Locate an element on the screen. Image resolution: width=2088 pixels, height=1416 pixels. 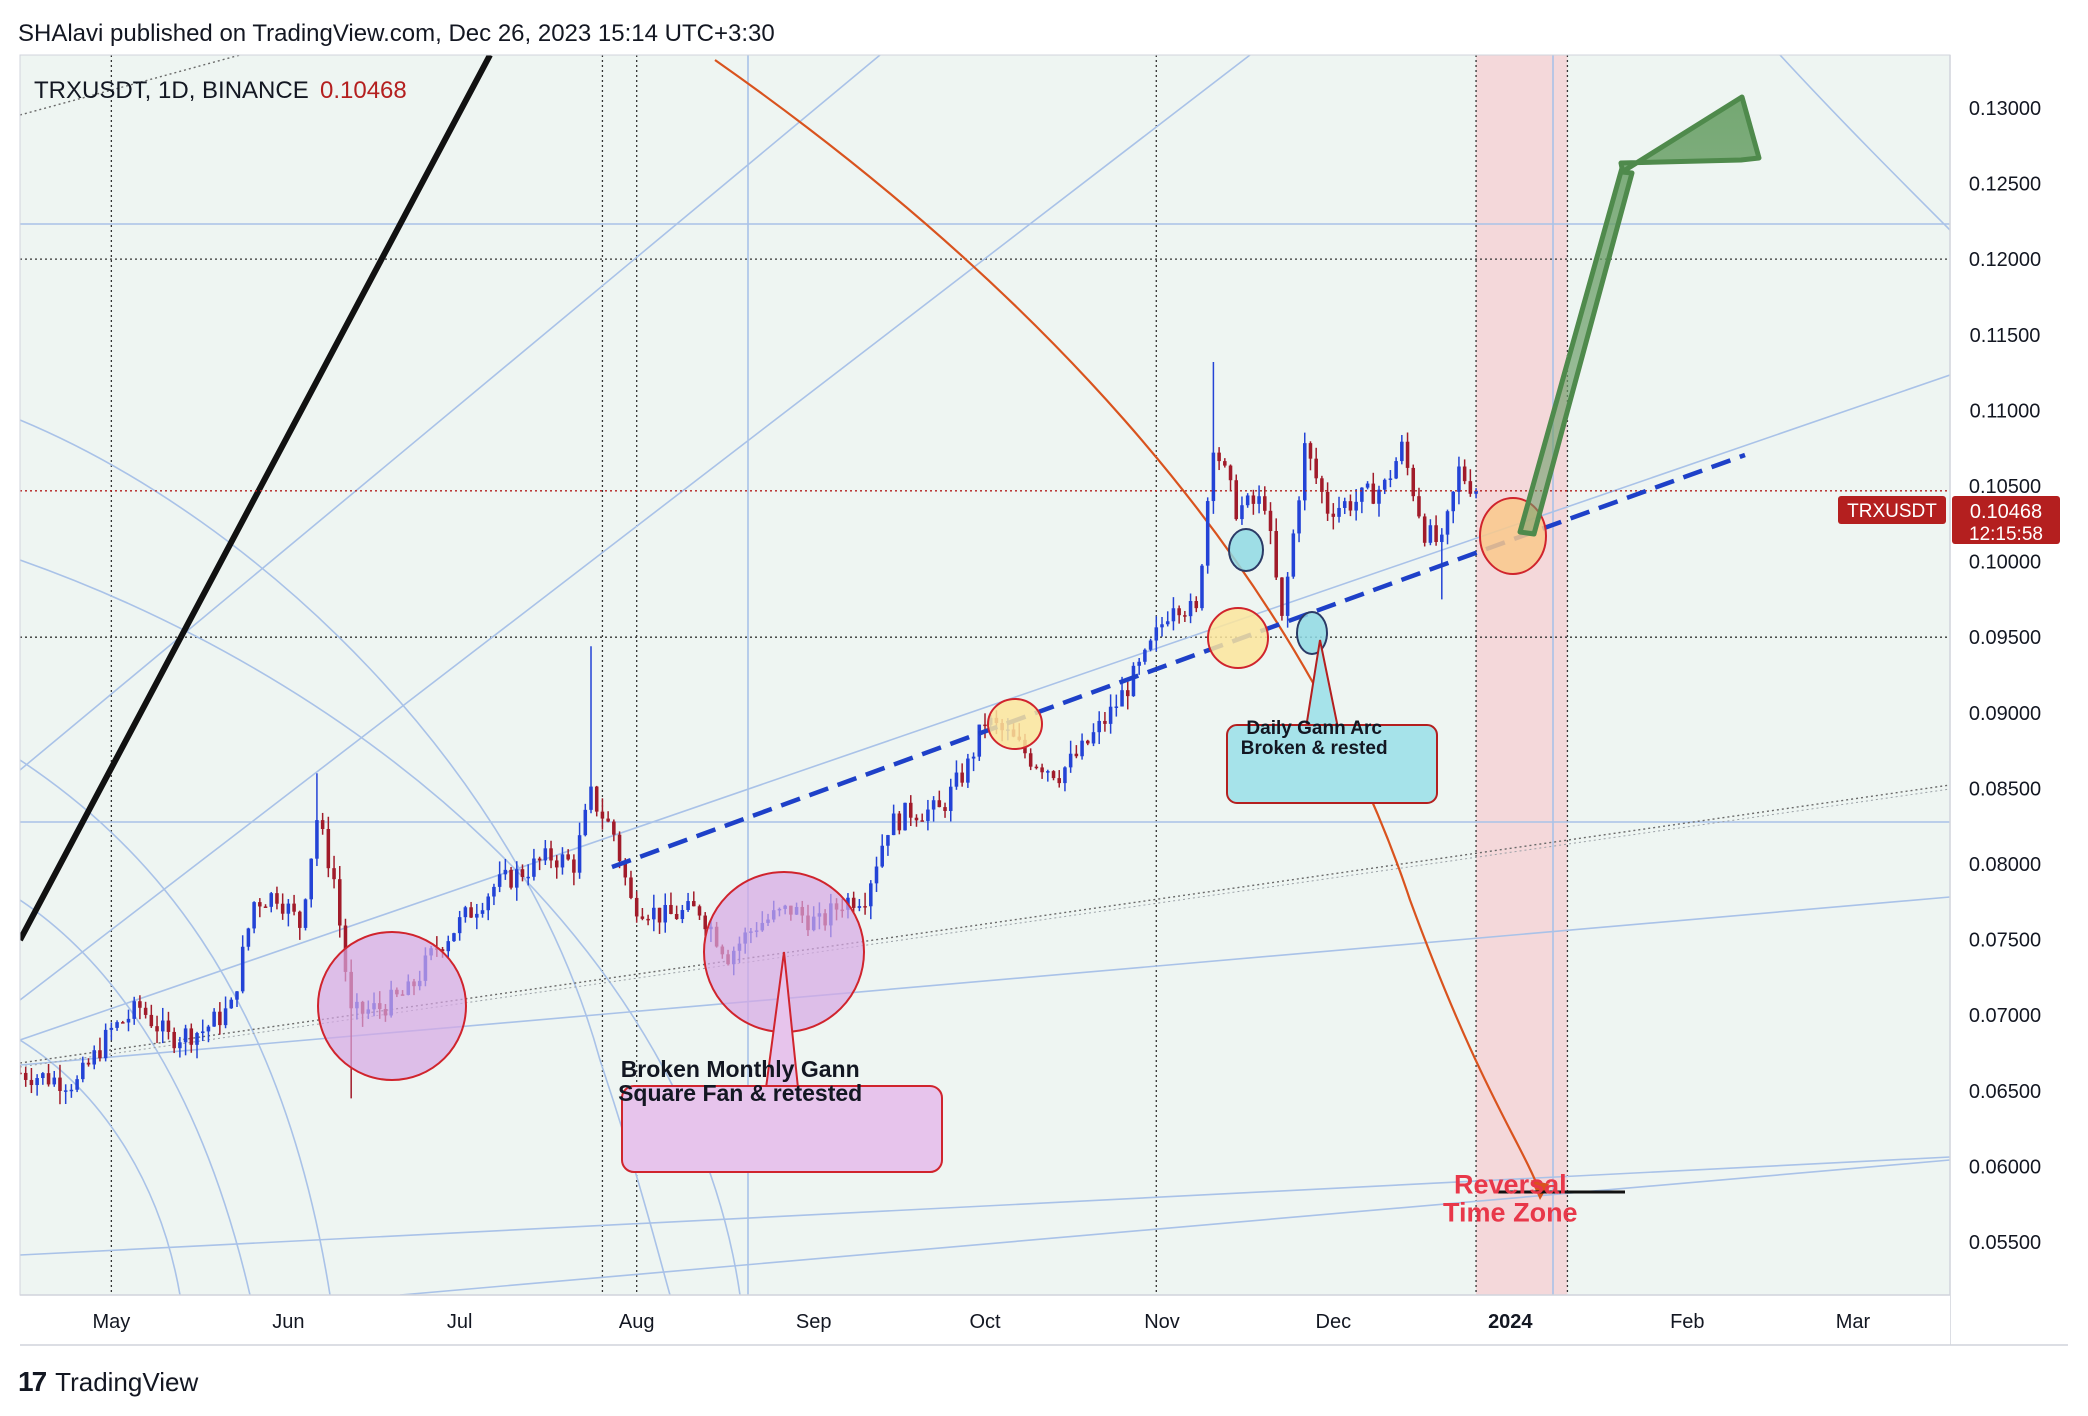
tradingview-footer: 17 TradingView is located at coordinates (108, 1382).